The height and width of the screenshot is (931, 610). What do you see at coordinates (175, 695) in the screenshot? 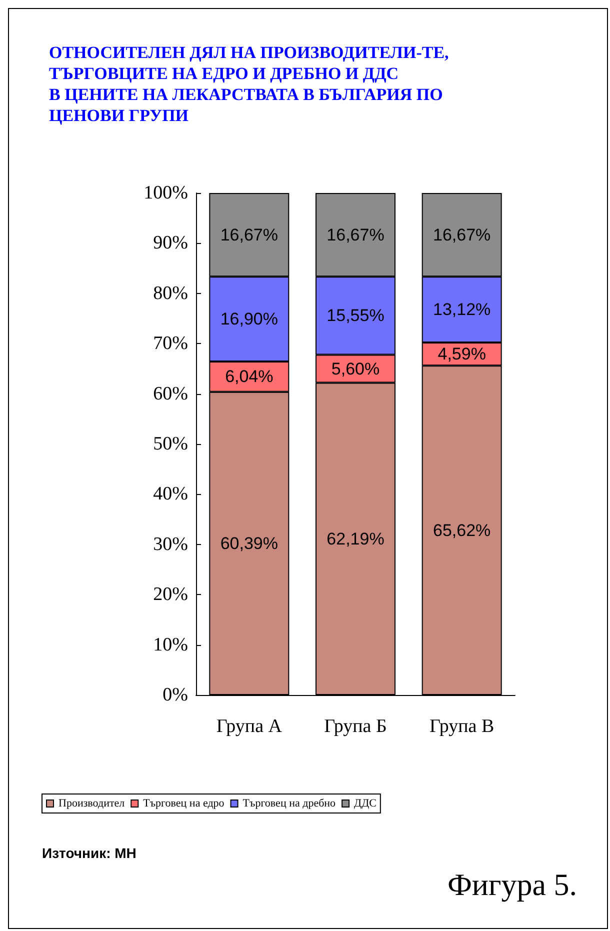
I see `y-tick-label: 0%` at bounding box center [175, 695].